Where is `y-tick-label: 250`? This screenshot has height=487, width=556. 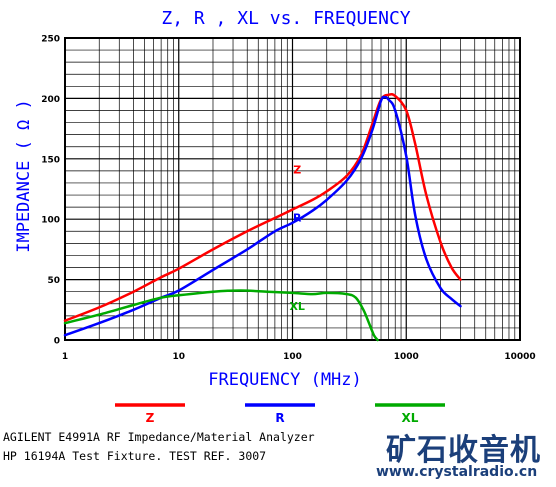
y-tick-label: 250 is located at coordinates (50, 40).